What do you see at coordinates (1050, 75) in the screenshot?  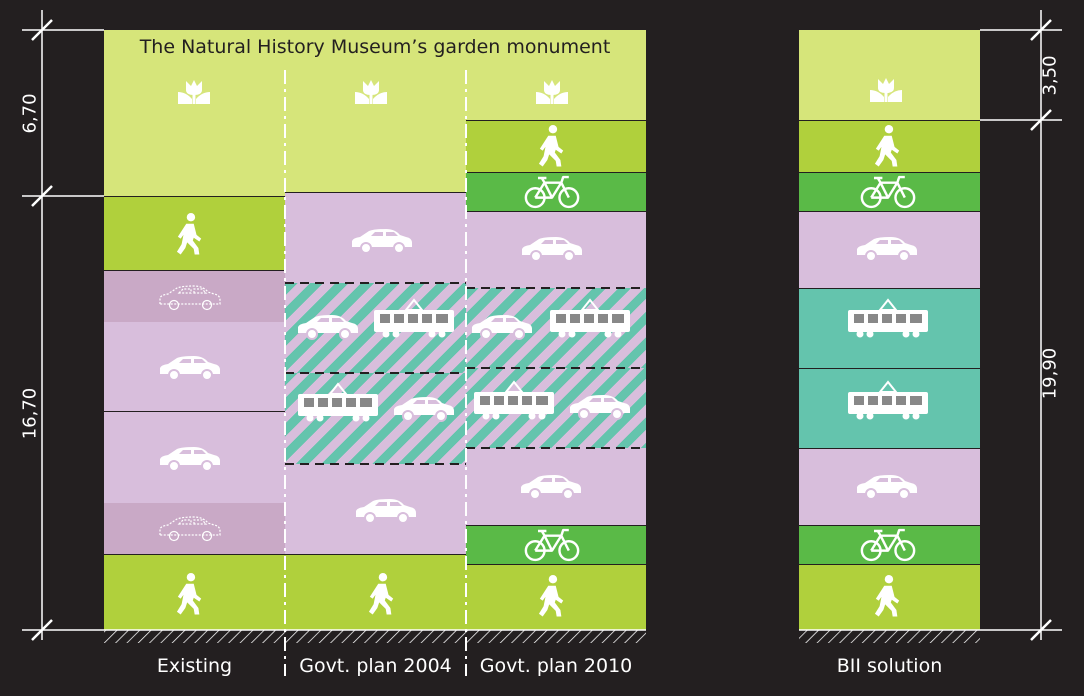 I see `dimension-right-top: 3,50` at bounding box center [1050, 75].